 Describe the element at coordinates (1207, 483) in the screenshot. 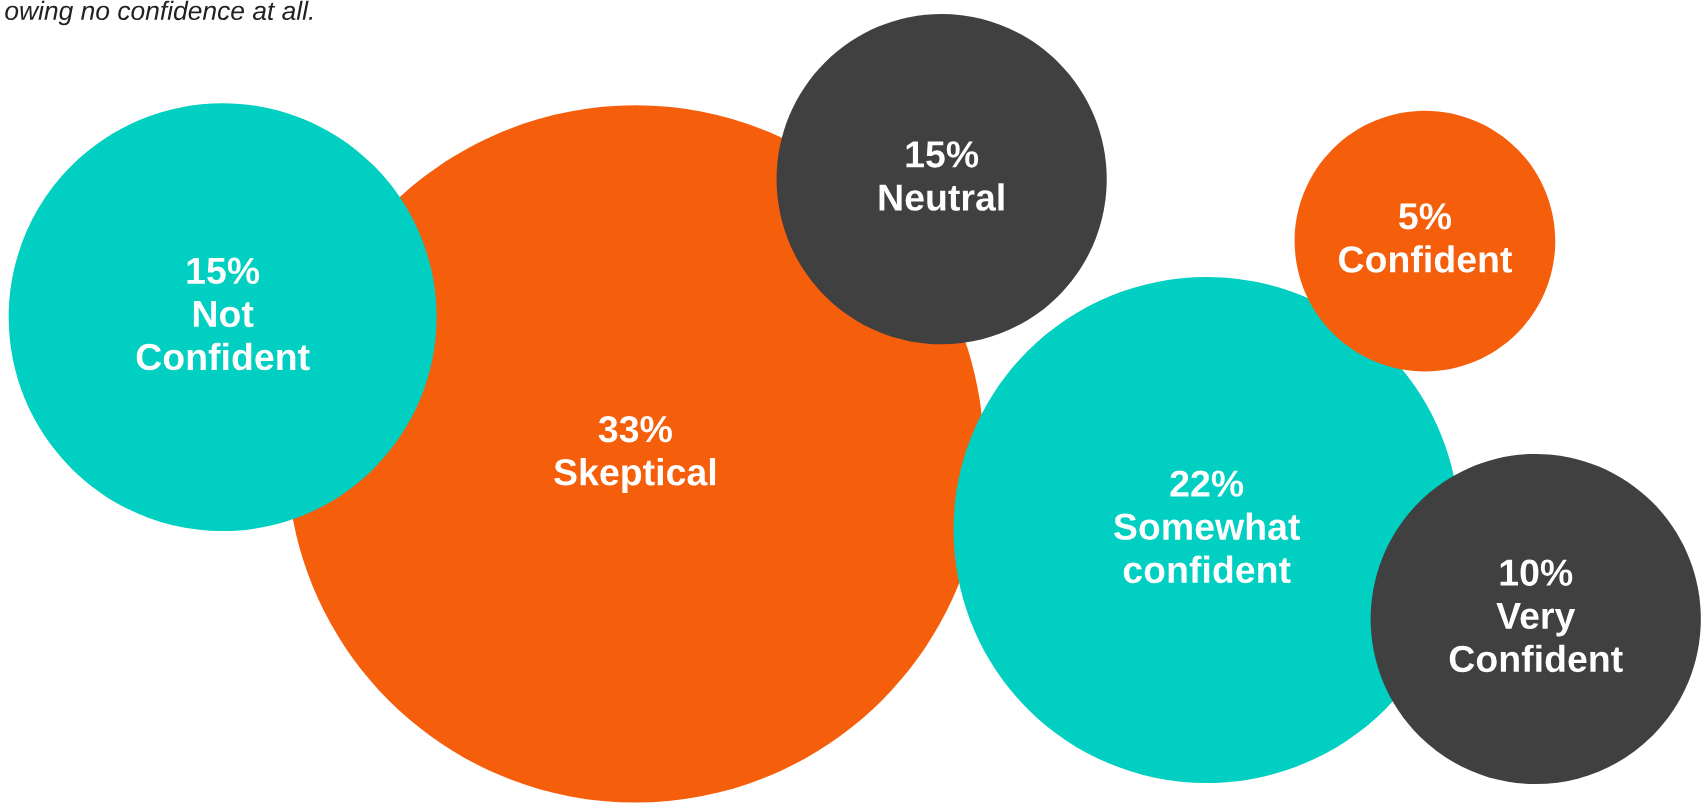

I see `data-label: 22%` at that location.